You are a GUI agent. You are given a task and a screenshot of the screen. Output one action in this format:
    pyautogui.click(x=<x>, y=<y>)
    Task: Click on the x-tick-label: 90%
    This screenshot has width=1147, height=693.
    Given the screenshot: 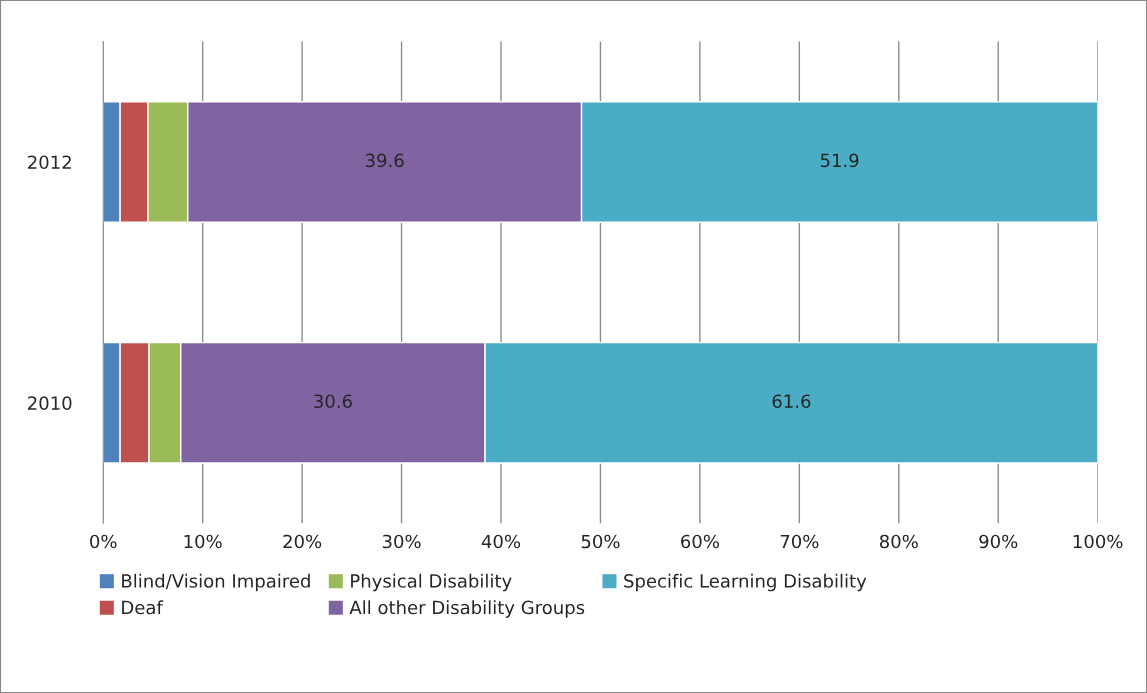 What is the action you would take?
    pyautogui.click(x=998, y=541)
    